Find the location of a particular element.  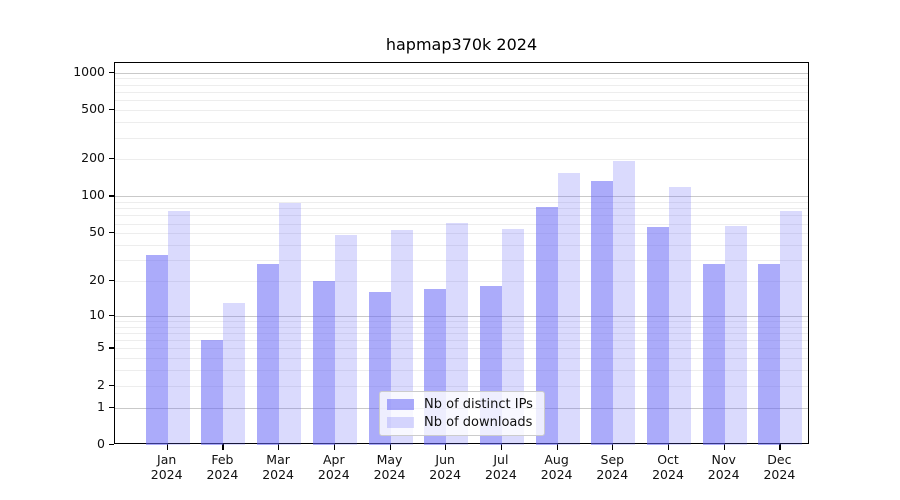

bar-downloads-nov is located at coordinates (735, 335).